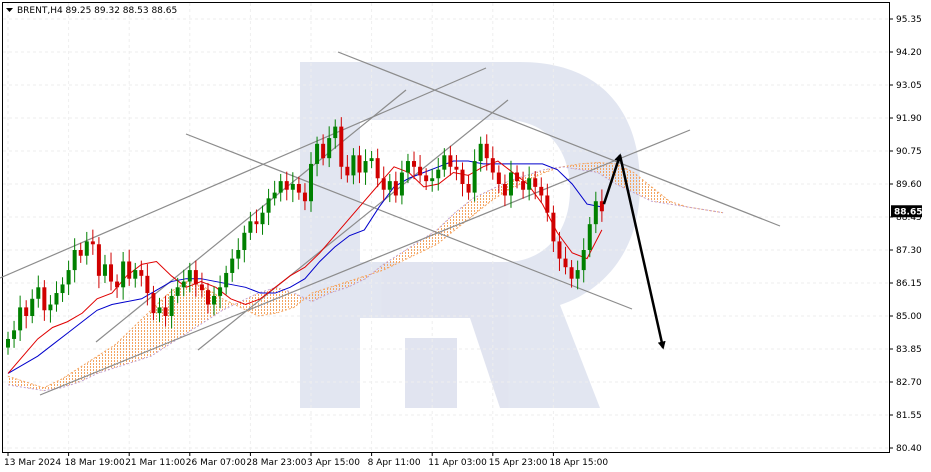 The image size is (931, 472). I want to click on chart-title: BRENT,H4 89.25 89.32 88.53 88.65, so click(91, 11).